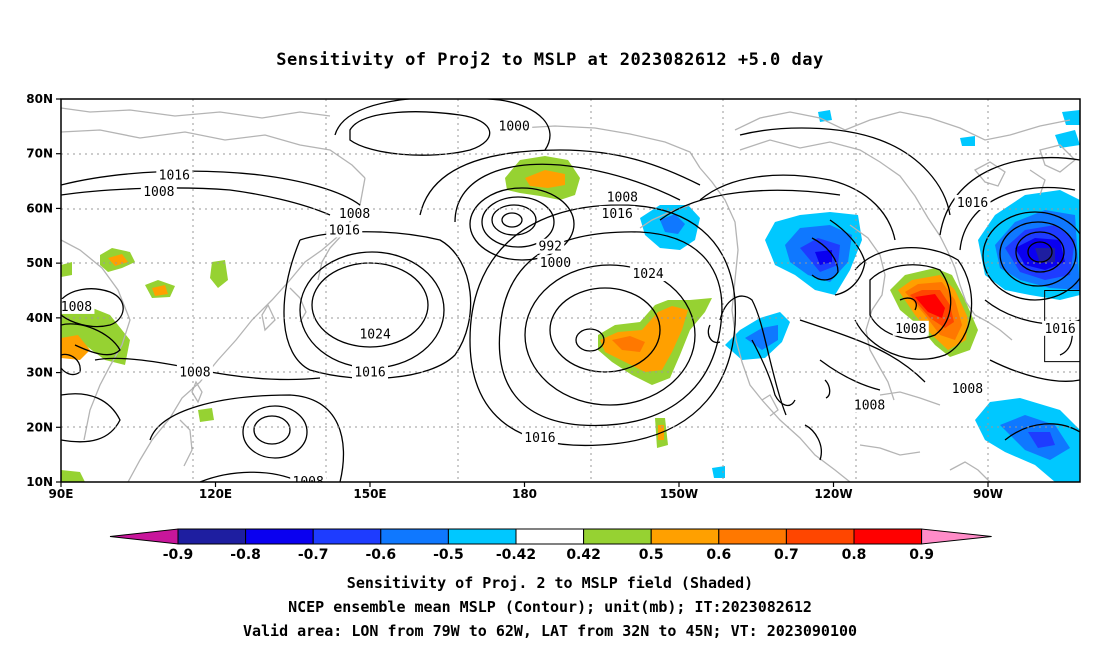 This screenshot has width=1100, height=650. Describe the element at coordinates (833, 494) in the screenshot. I see `lon-label: 120W` at that location.